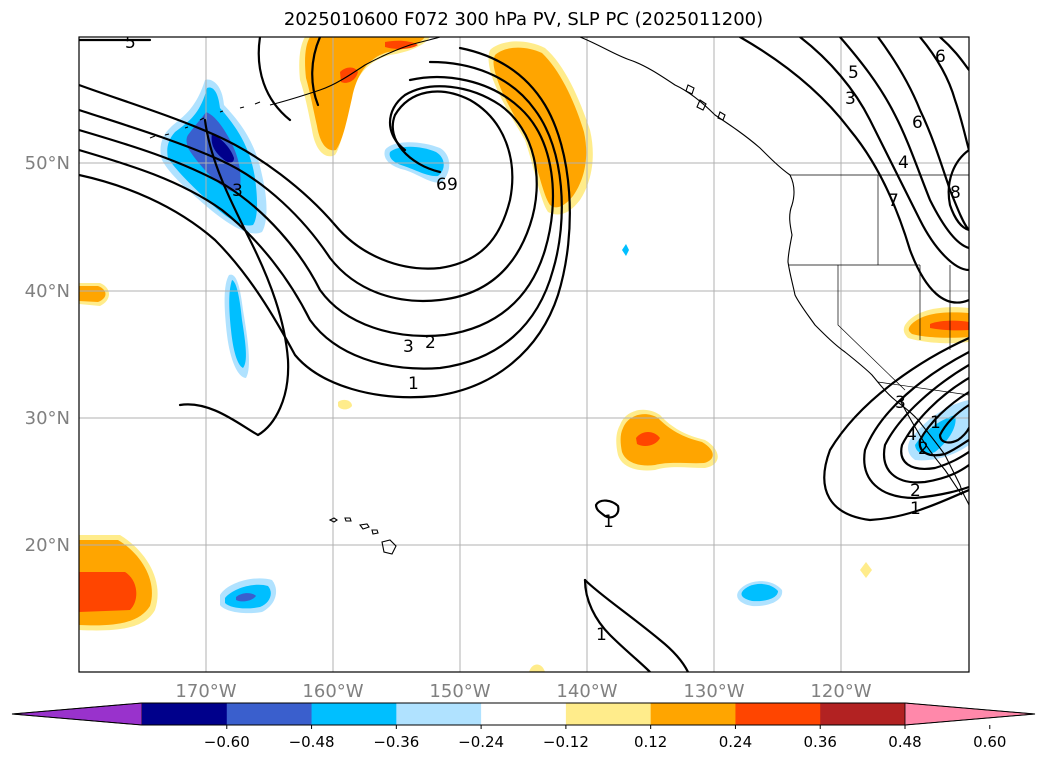 The height and width of the screenshot is (765, 1047). I want to click on colorbar-tick-label: 0.24, so click(735, 742).